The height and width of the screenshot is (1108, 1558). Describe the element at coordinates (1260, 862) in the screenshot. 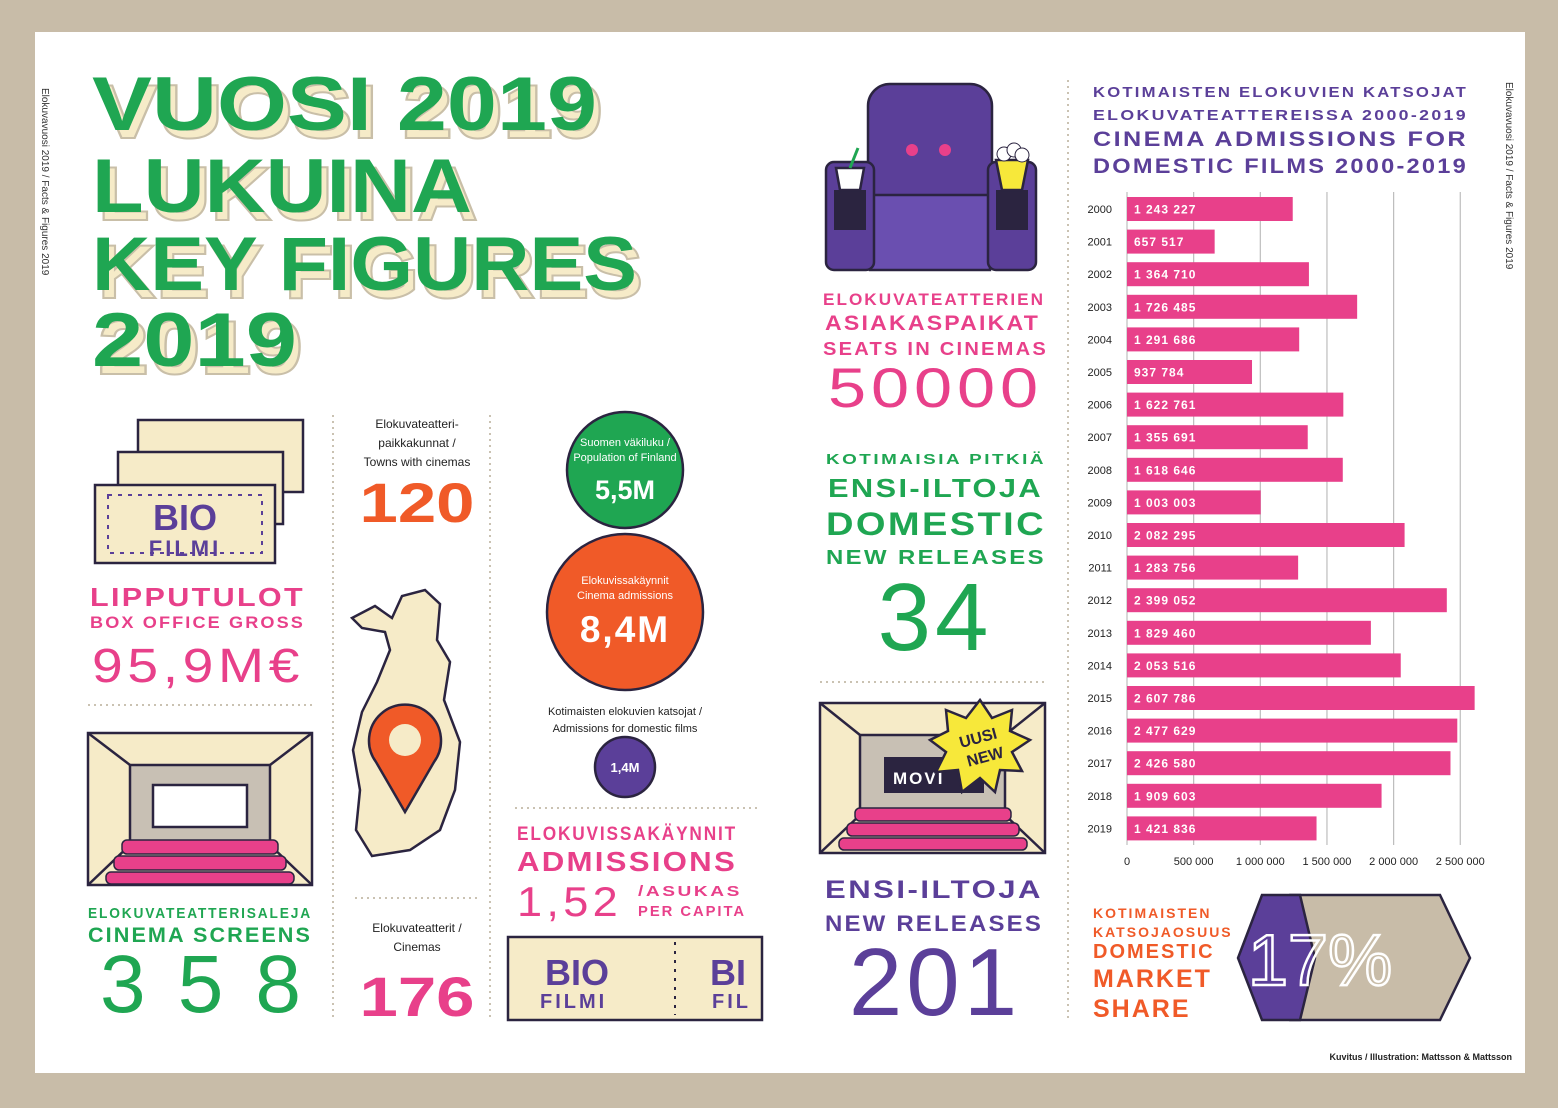

I see `x-tick-label: 1 000 000` at that location.